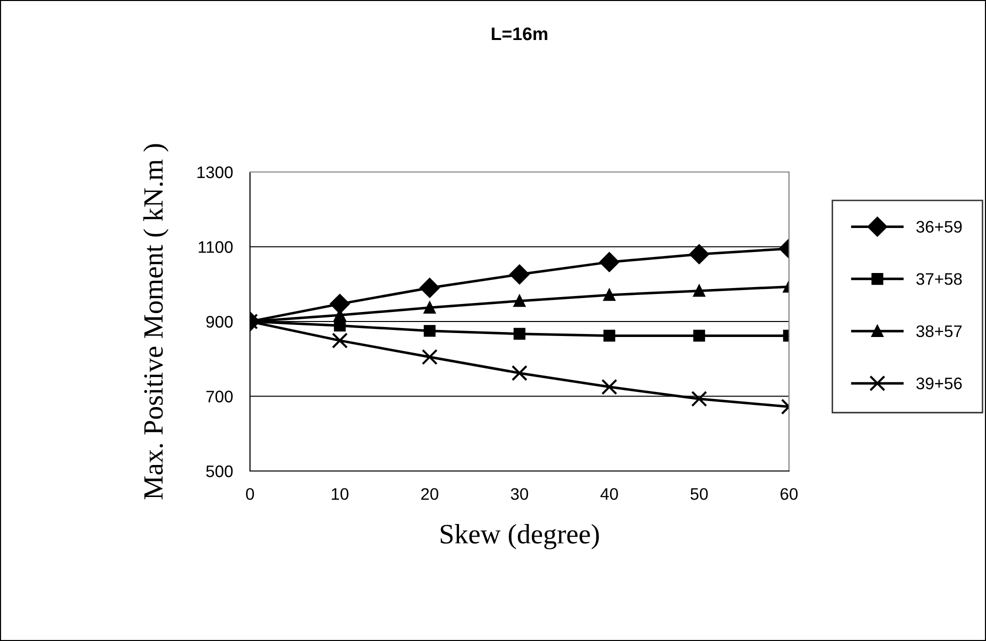  I want to click on y-tick-label: 900, so click(219, 322).